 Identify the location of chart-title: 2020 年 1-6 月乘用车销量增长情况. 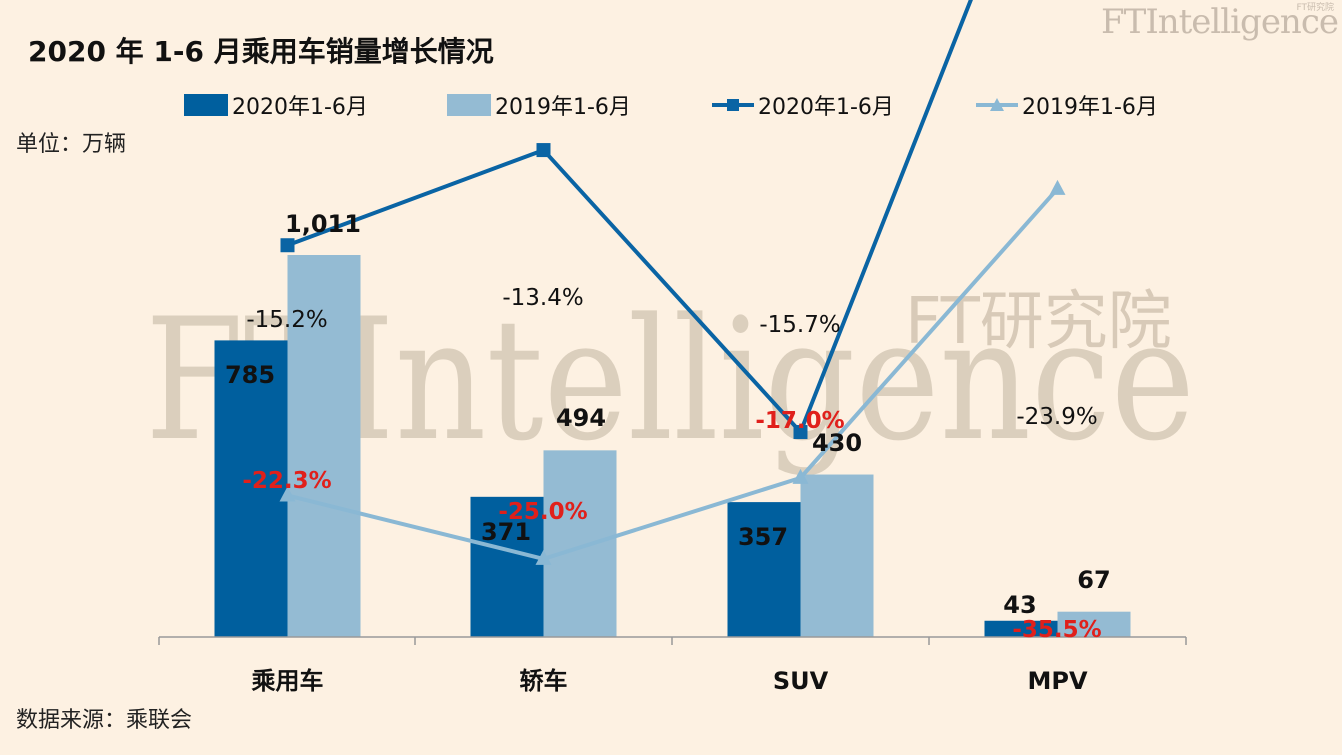
(261, 51).